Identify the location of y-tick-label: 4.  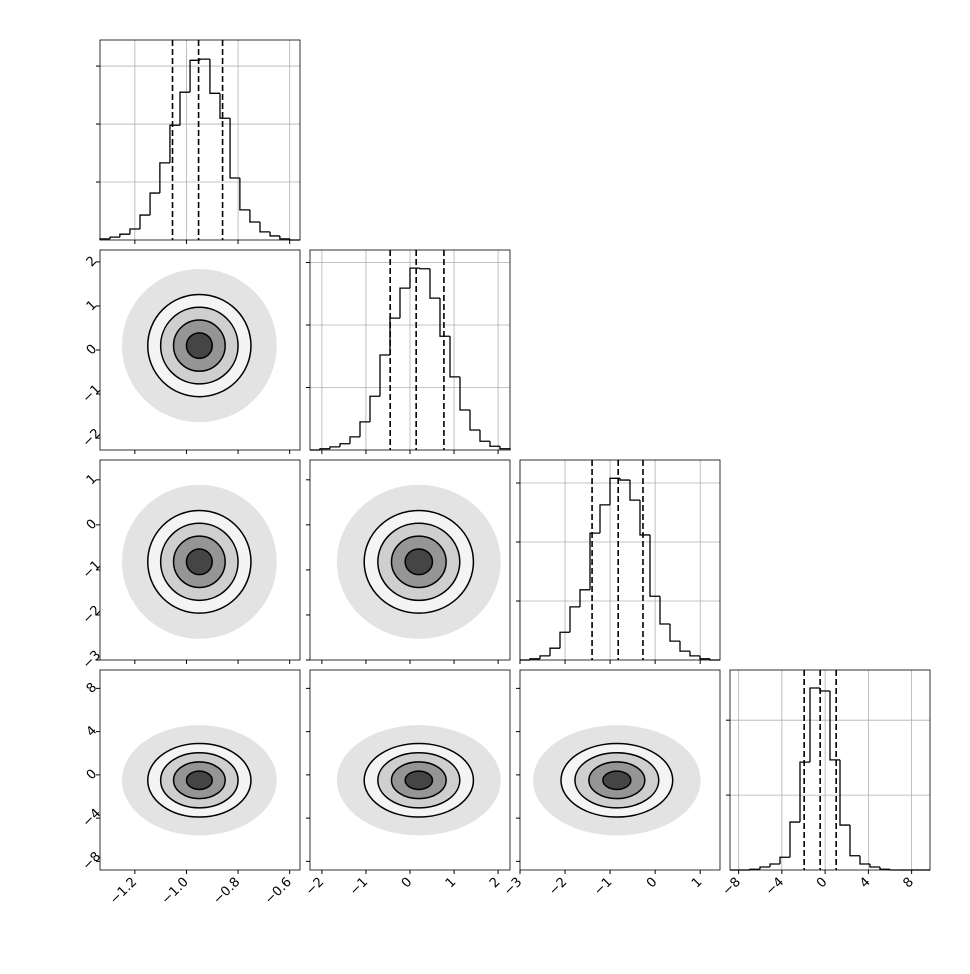
(92, 731).